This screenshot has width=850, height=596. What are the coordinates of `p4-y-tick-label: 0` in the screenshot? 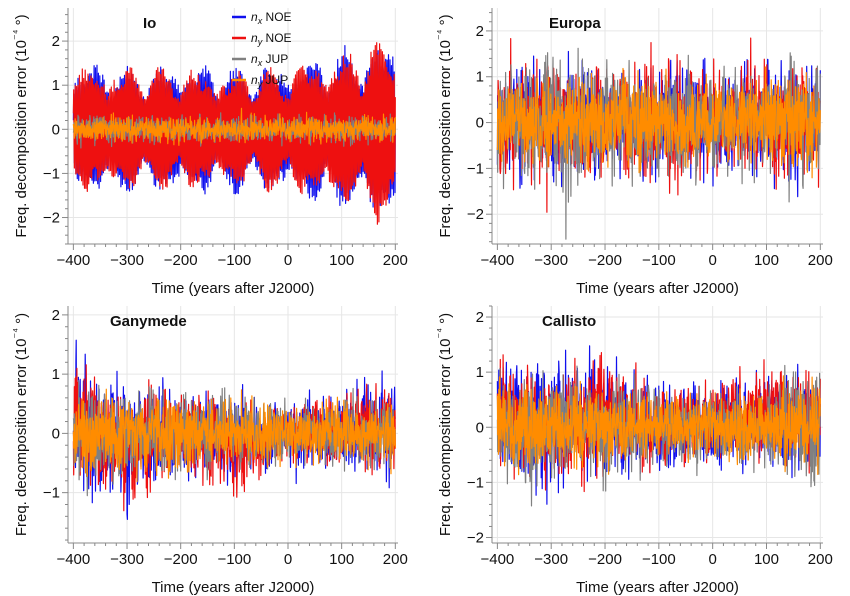 It's located at (480, 427).